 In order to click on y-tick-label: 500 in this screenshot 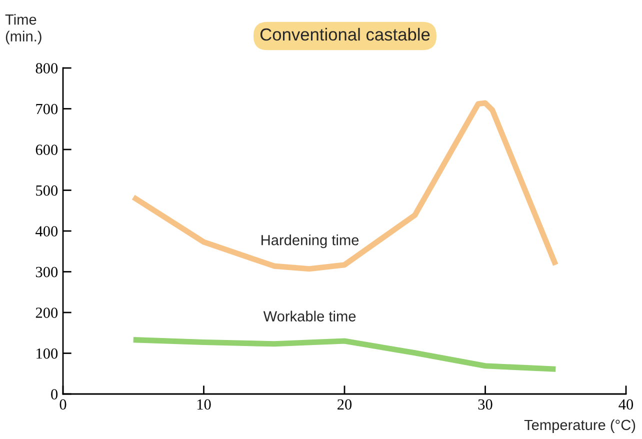, I will do `click(47, 190)`.